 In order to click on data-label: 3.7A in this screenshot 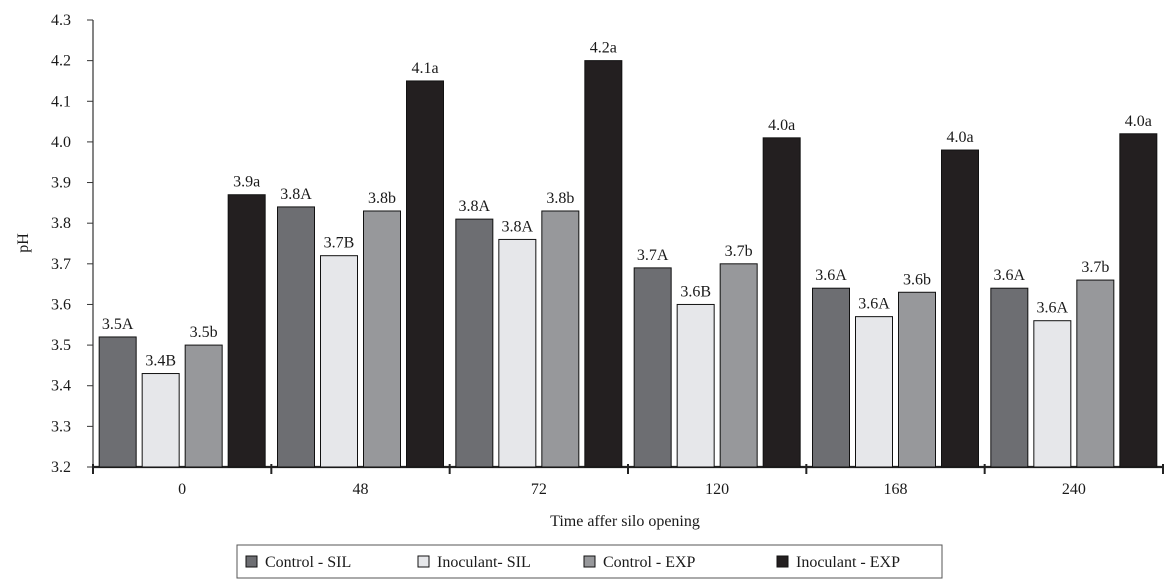, I will do `click(653, 255)`.